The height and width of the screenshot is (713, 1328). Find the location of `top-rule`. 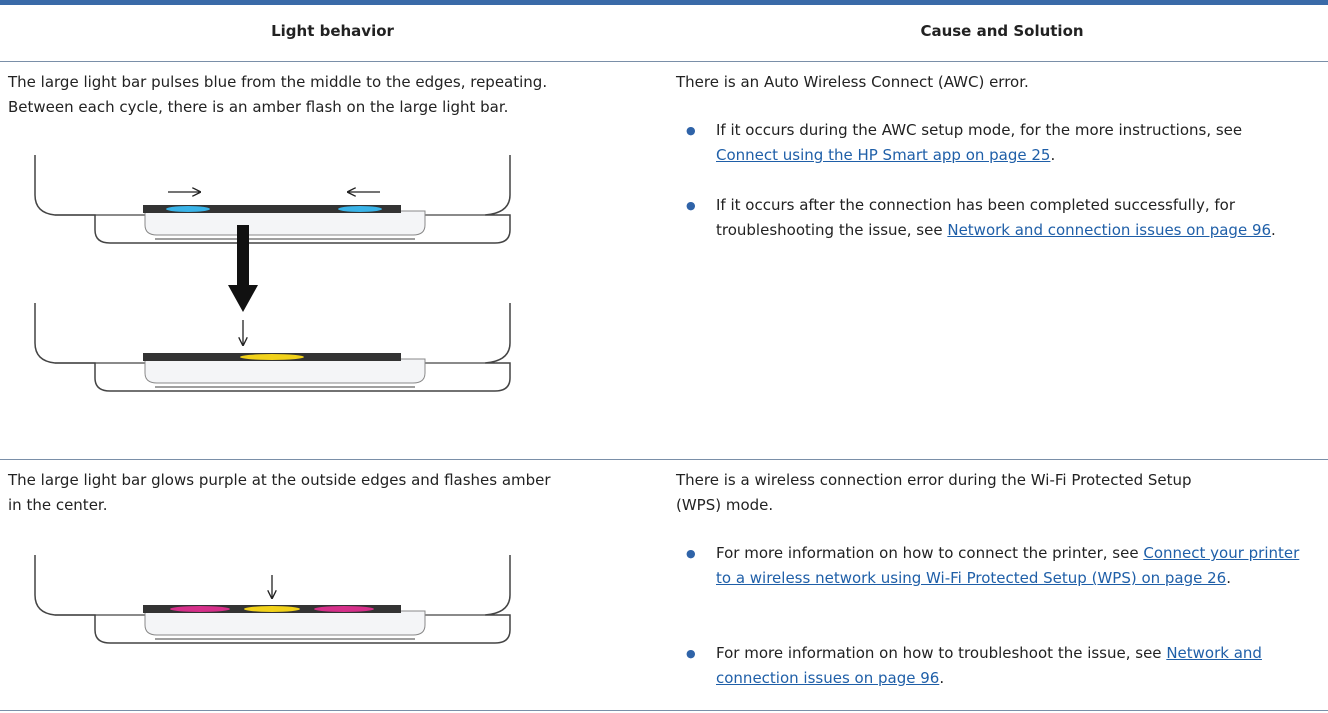

top-rule is located at coordinates (664, 2).